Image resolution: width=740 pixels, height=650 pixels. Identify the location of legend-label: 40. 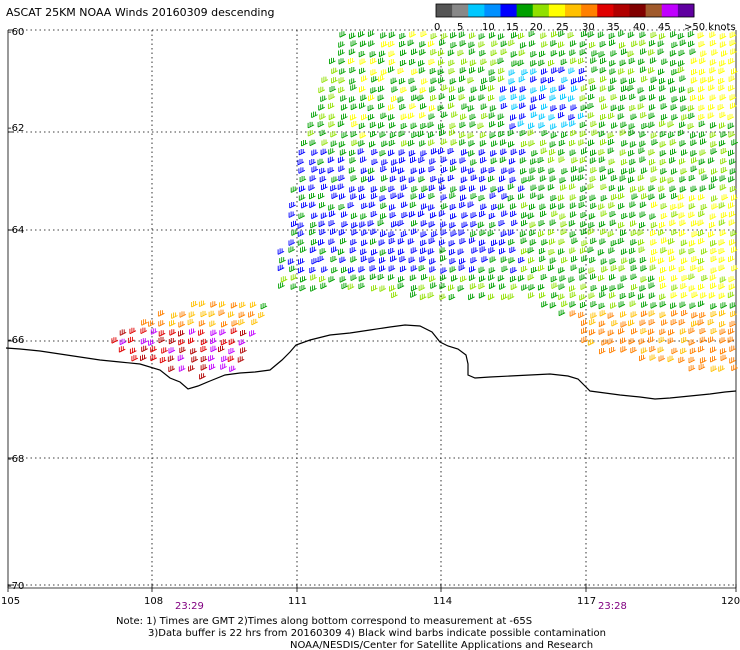
(639, 27).